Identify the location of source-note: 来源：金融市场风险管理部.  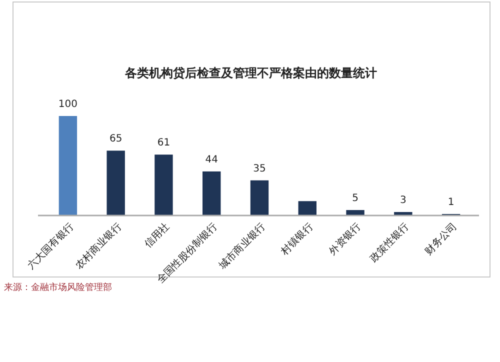
(58, 287).